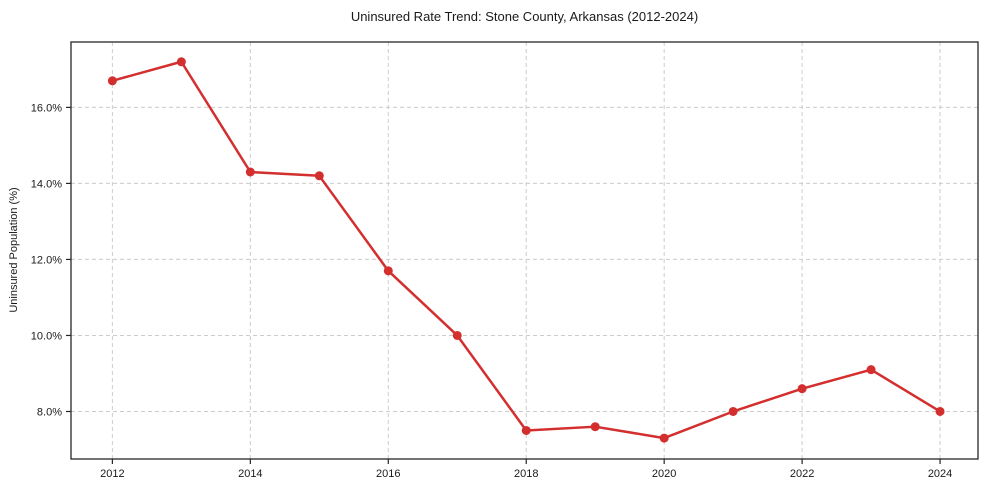 Image resolution: width=989 pixels, height=490 pixels. I want to click on y-tick-label: 16.0%, so click(46, 108).